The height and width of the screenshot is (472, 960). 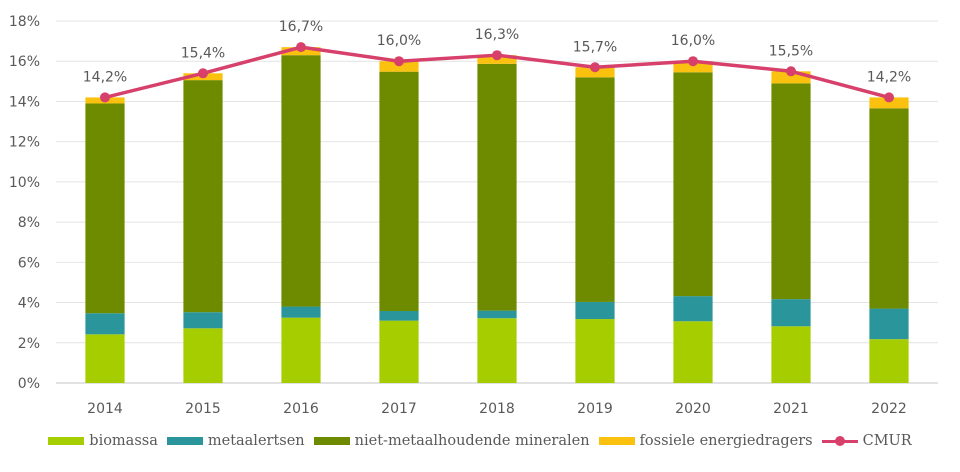 I want to click on x-tick-label: 2017, so click(x=399, y=409).